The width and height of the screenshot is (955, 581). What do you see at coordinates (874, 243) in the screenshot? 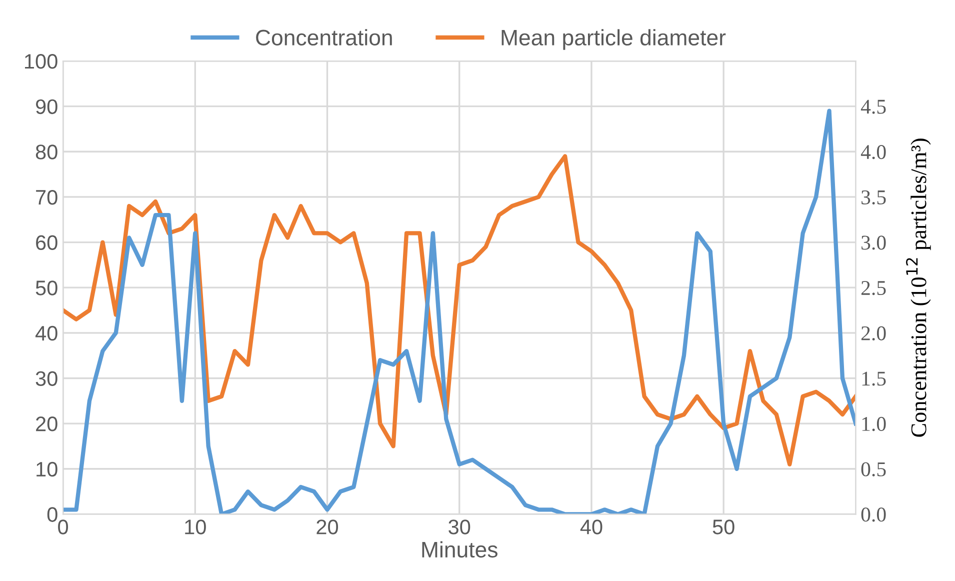
I see `y2-tick-label: 3.0` at bounding box center [874, 243].